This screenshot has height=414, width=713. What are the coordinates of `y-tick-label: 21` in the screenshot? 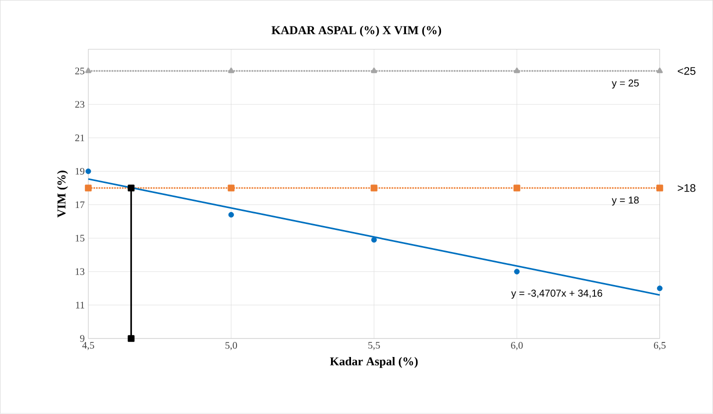 It's located at (79, 138).